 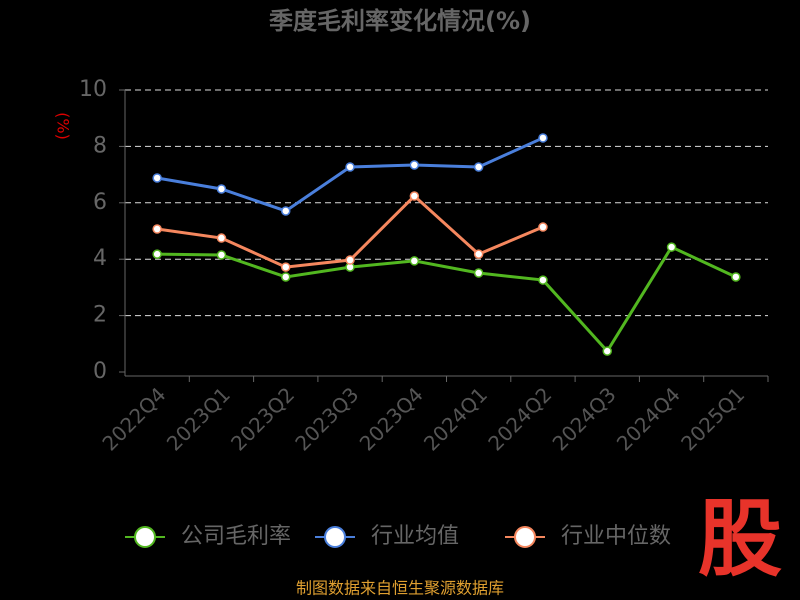 I want to click on y-tick-label: 8, so click(x=100, y=145).